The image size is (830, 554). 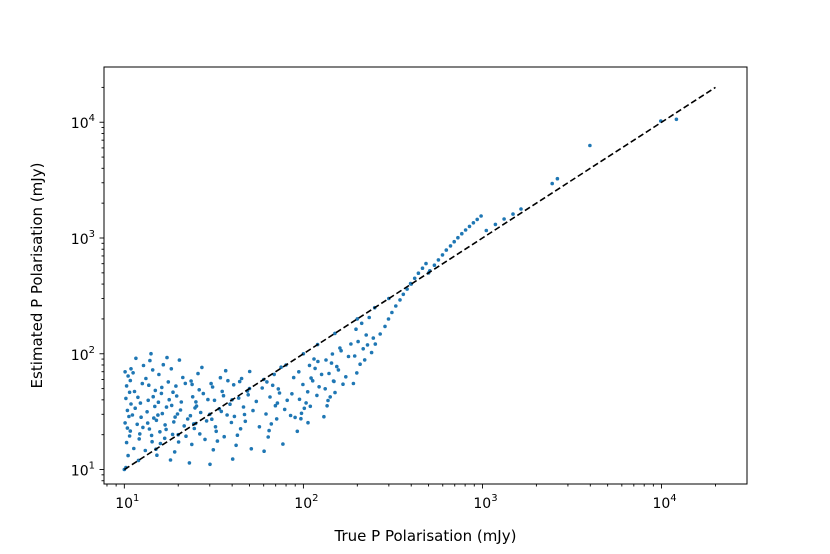 What do you see at coordinates (127, 502) in the screenshot?
I see `x-tick-label: 10¹` at bounding box center [127, 502].